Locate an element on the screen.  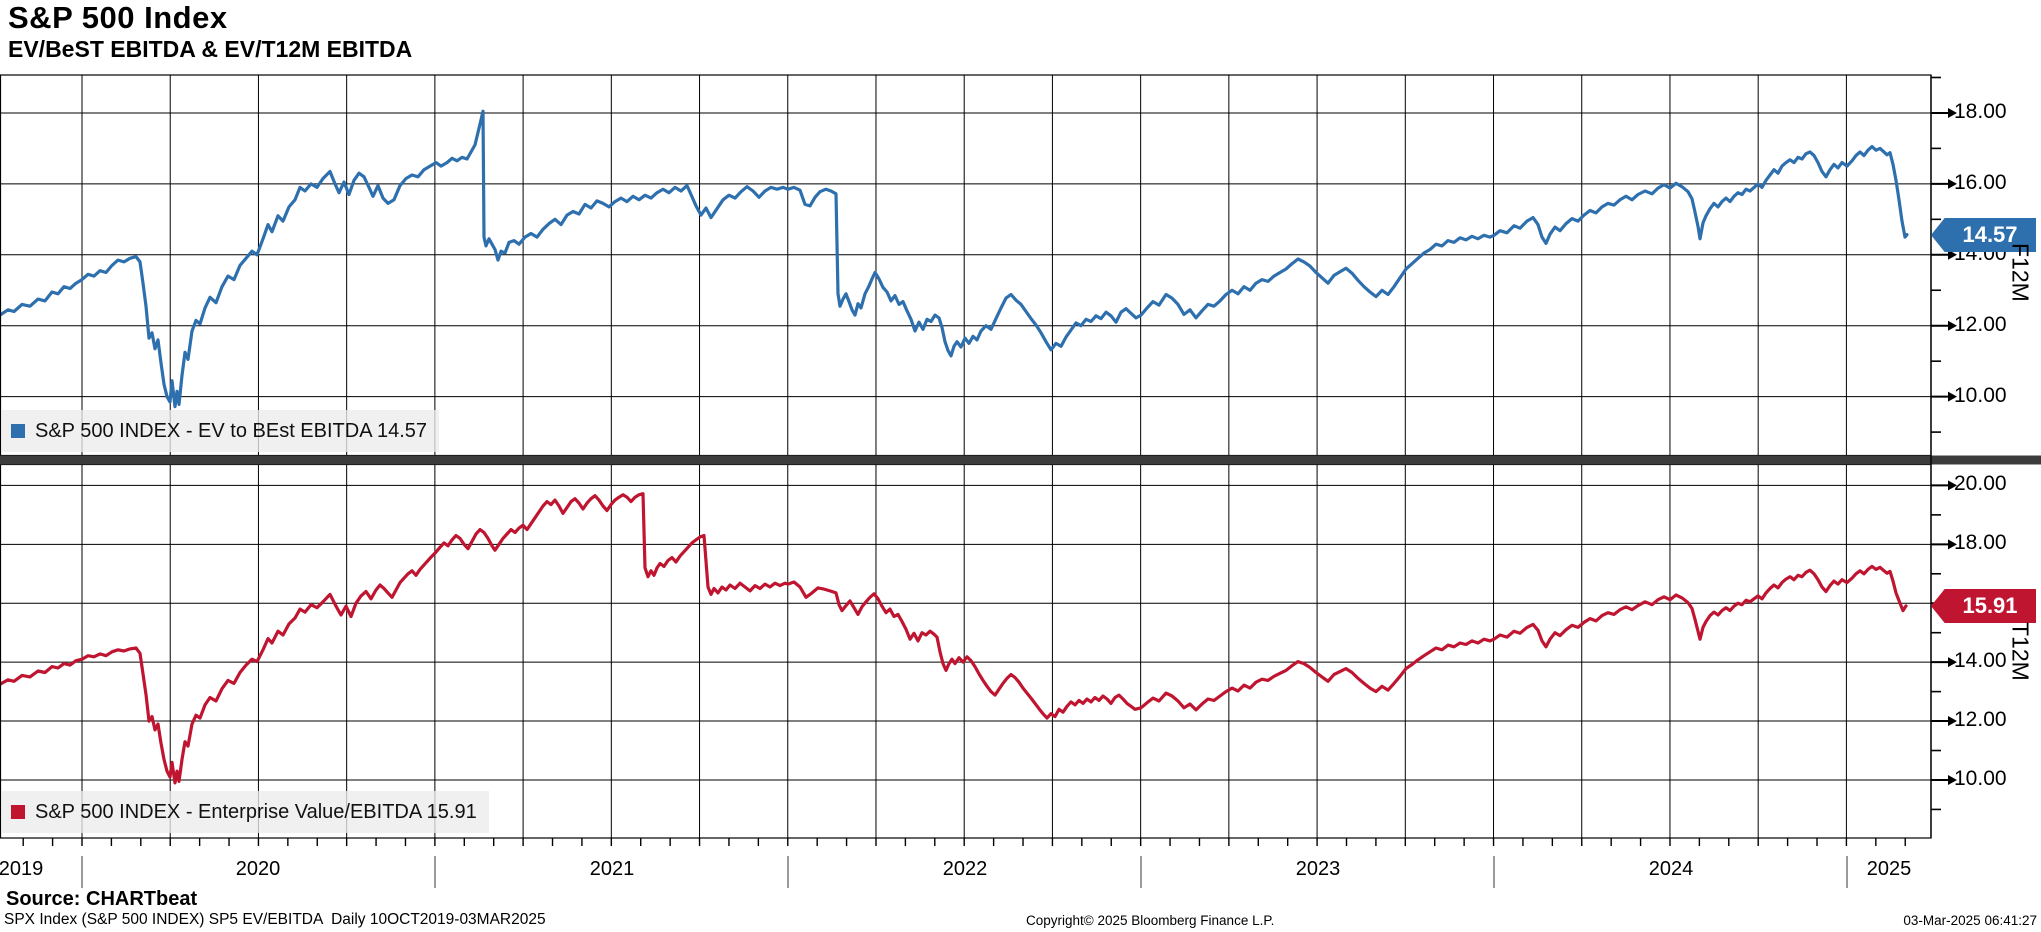
chart-subtitle: EV/BeST EBITDA & EV/T12M EBITDA is located at coordinates (210, 49).